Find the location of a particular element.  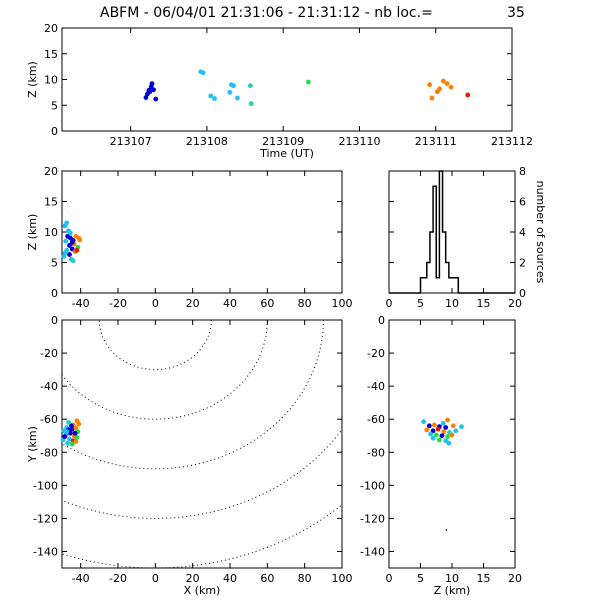

x-tick-label: 5 is located at coordinates (420, 303).